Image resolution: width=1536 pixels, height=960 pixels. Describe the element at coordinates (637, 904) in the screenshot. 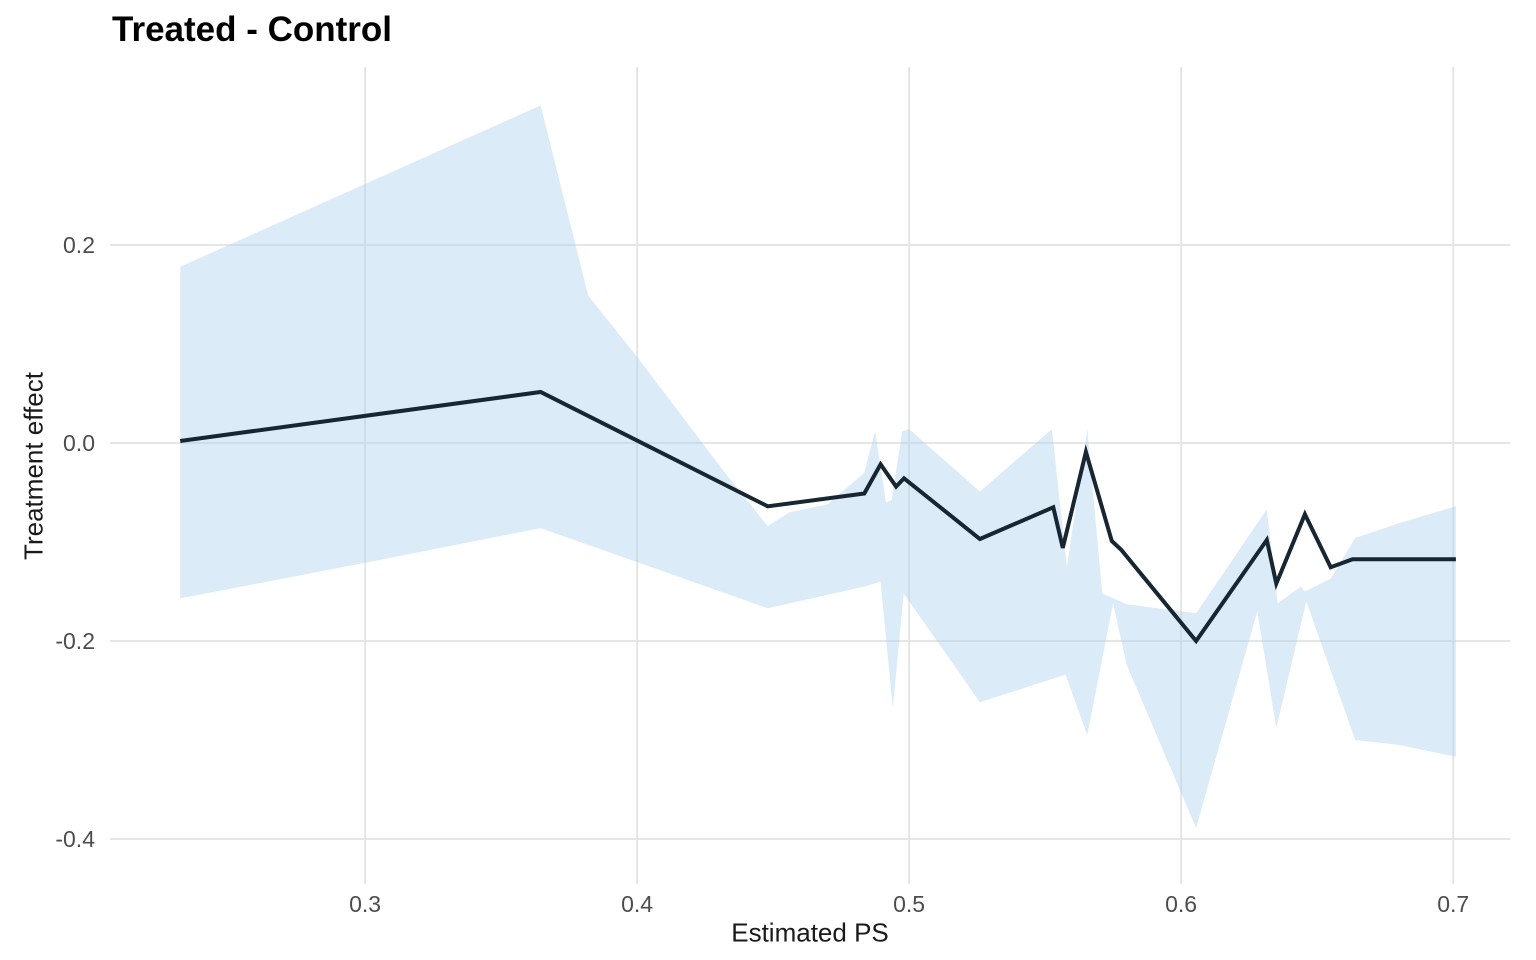

I see `x-tick-label: 0.4` at that location.